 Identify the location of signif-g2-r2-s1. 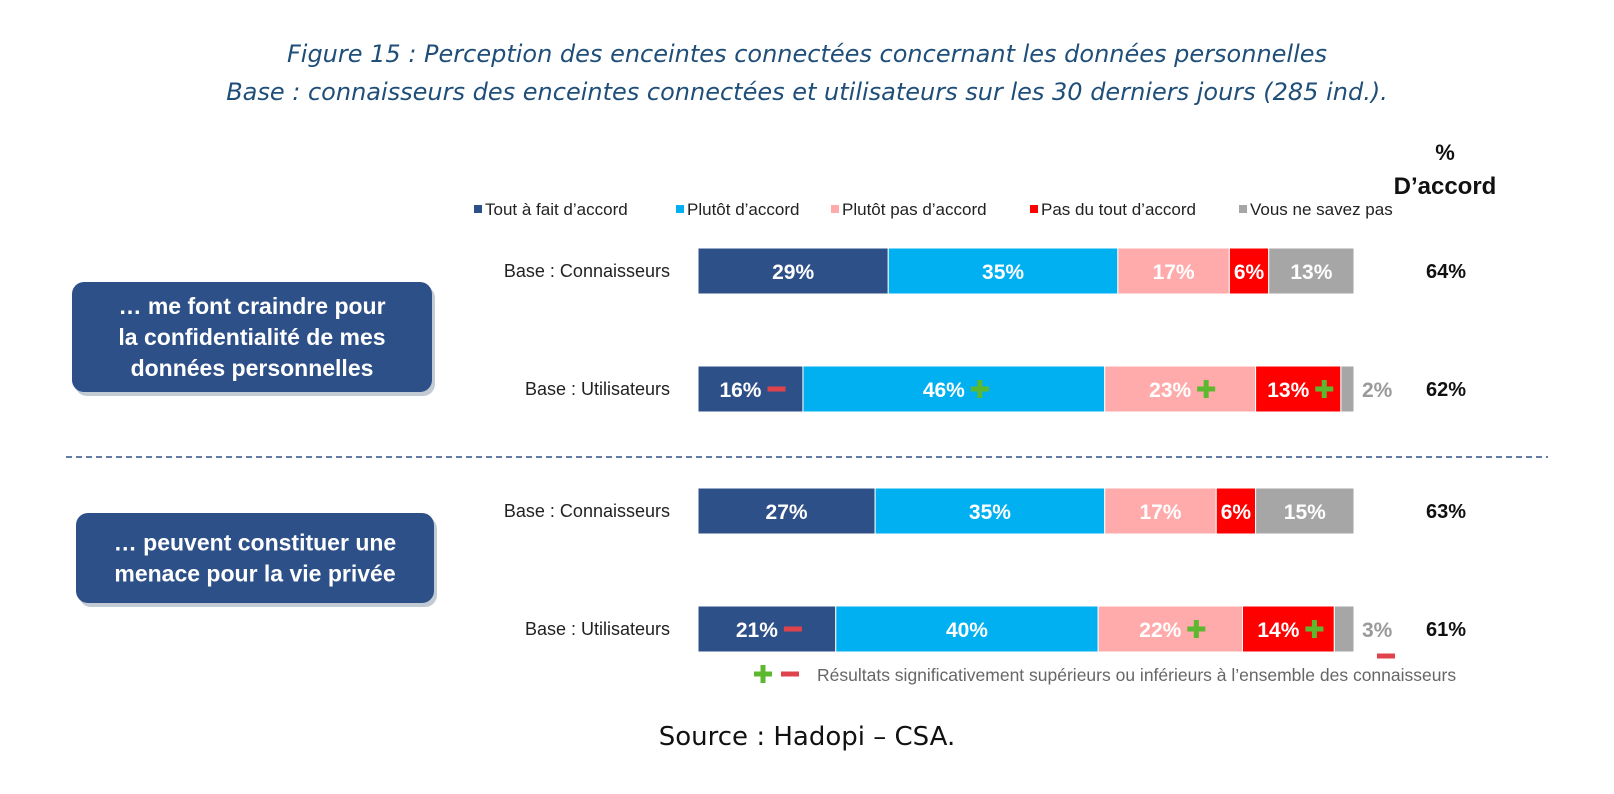
(792, 629).